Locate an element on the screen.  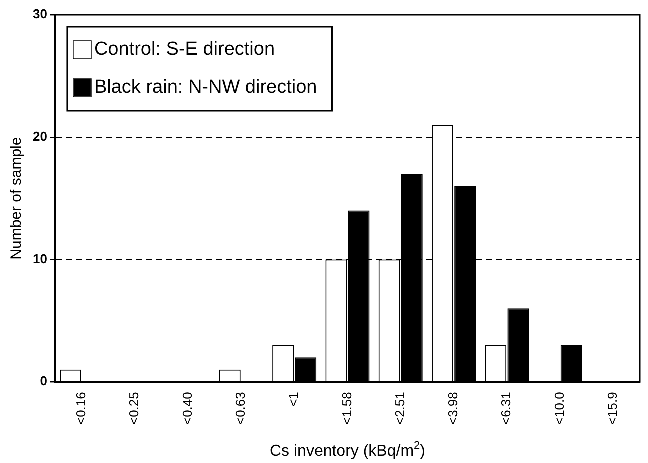
x-tick-label: <0.40 is located at coordinates (187, 409).